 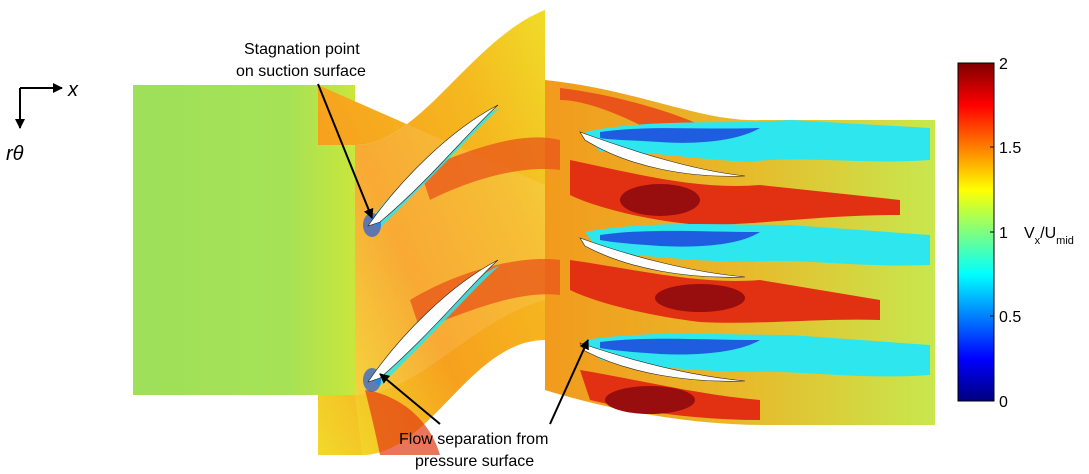 What do you see at coordinates (976, 232) in the screenshot?
I see `colorbar-scale` at bounding box center [976, 232].